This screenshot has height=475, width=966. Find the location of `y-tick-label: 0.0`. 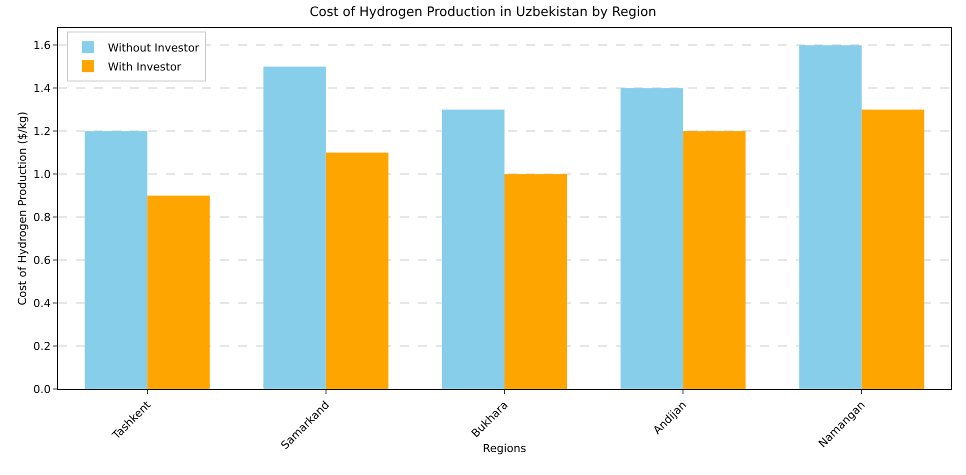

y-tick-label: 0.0 is located at coordinates (42, 389).